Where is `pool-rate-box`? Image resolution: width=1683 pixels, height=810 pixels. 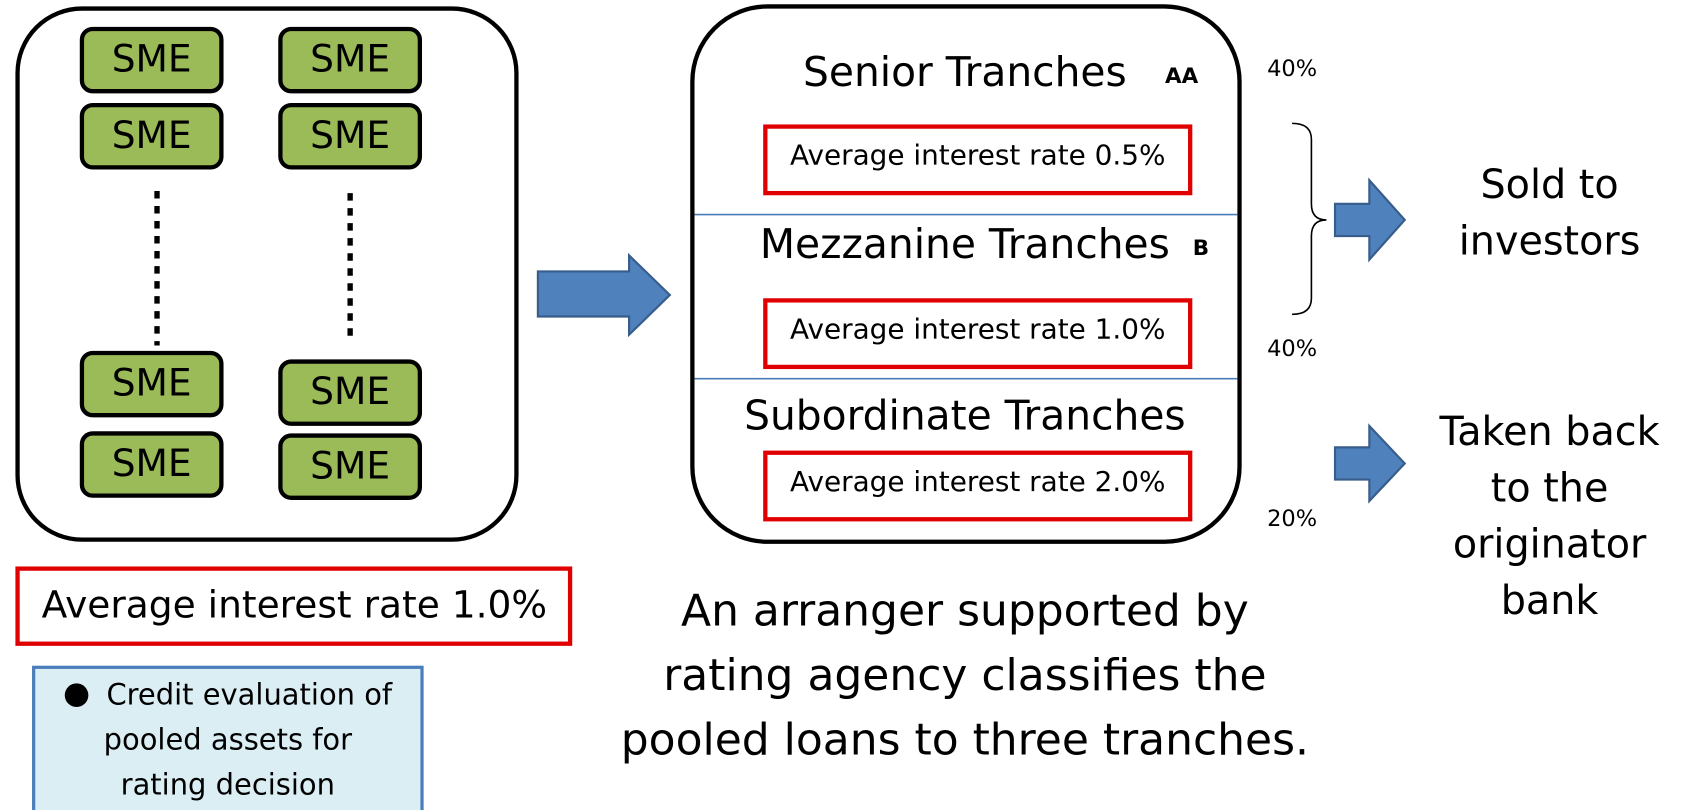
pool-rate-box is located at coordinates (294, 606).